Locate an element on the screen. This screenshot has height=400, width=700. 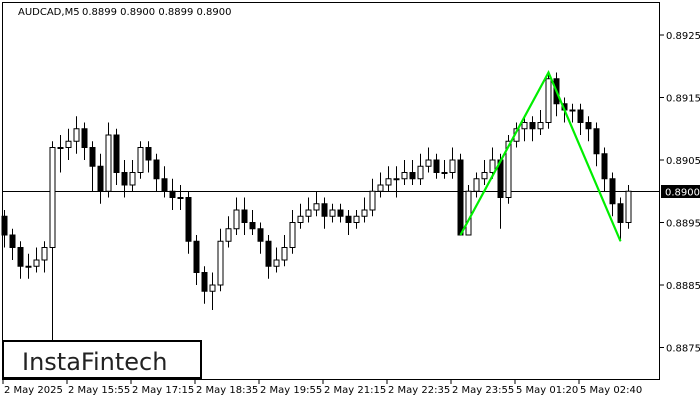
x-tick-label: 2 May 15:55 is located at coordinates (99, 390).